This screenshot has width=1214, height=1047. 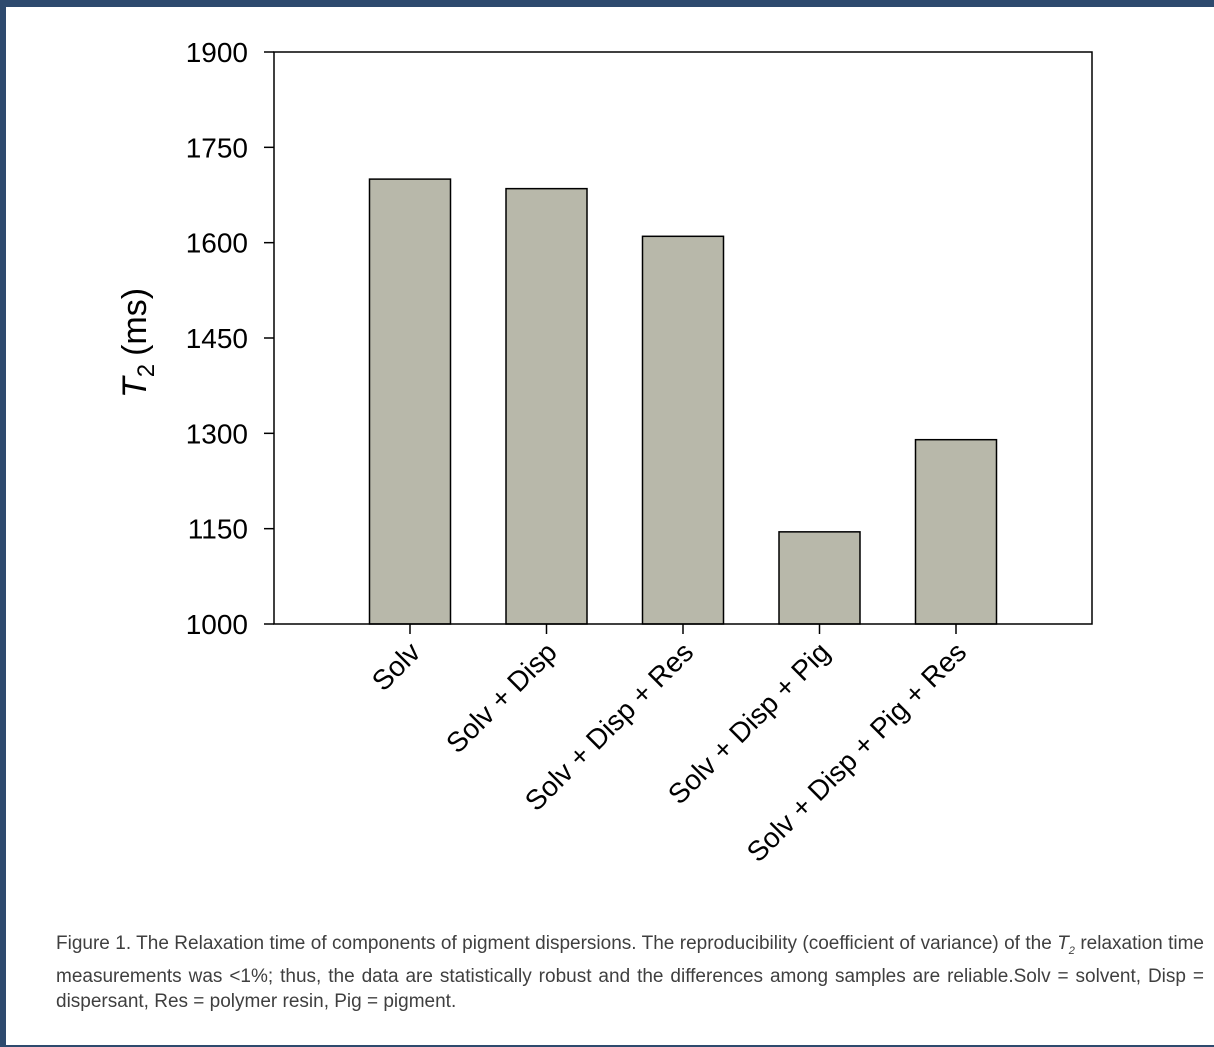 I want to click on y-axis-label-subscript: 2, so click(x=146, y=370).